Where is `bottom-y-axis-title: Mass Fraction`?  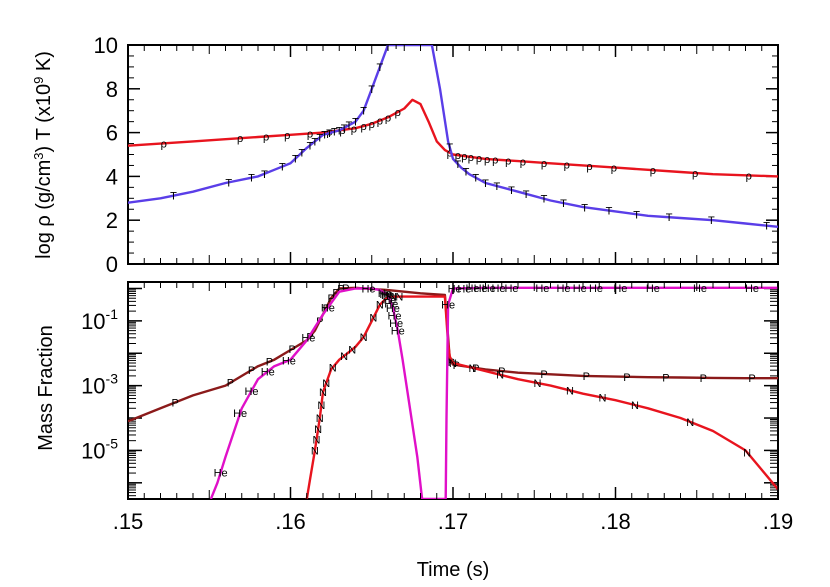 bottom-y-axis-title: Mass Fraction is located at coordinates (46, 388).